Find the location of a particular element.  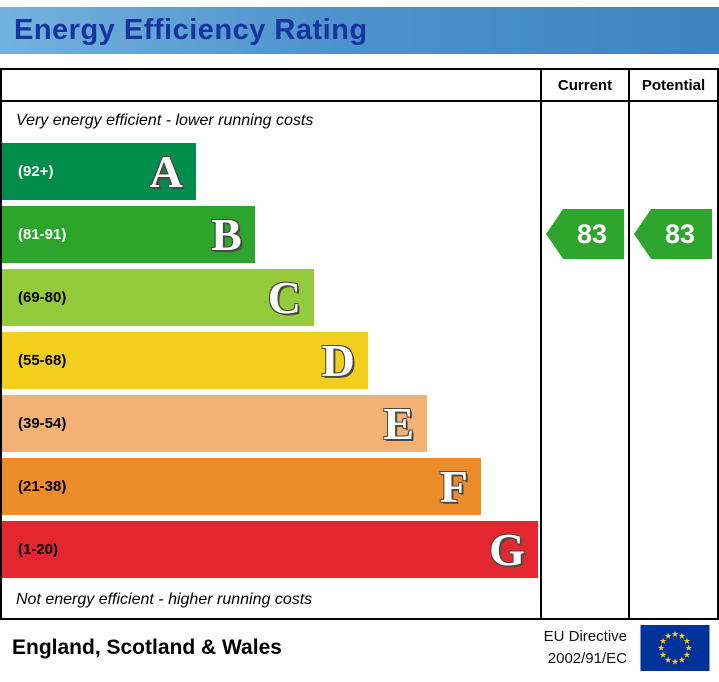

band-g-bar: (1-20) G is located at coordinates (270, 549).